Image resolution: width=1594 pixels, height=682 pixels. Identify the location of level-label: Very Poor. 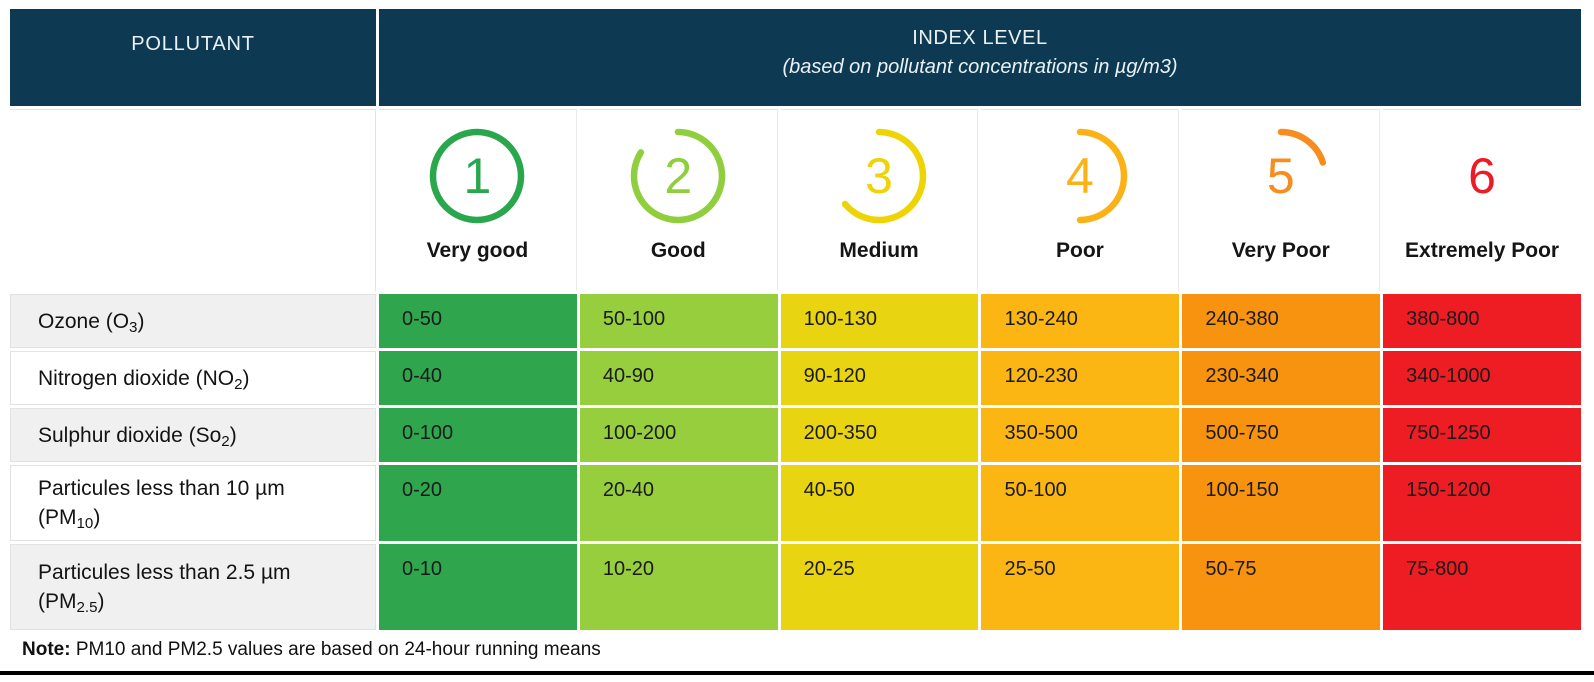
(1280, 250).